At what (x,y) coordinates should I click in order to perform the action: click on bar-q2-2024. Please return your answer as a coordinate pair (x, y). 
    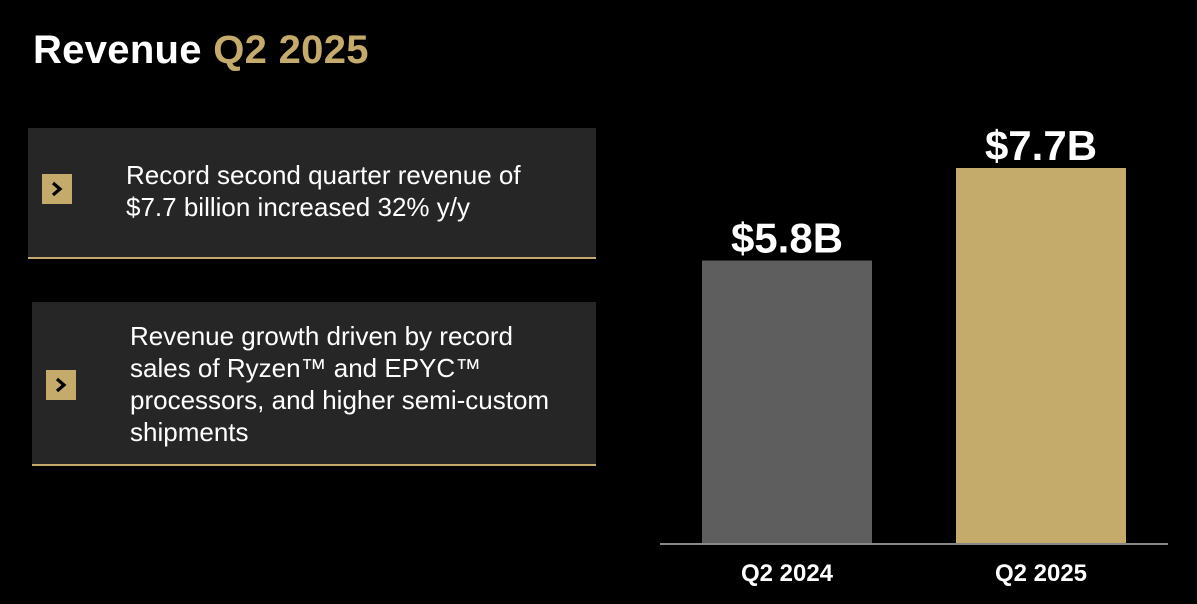
    Looking at the image, I should click on (787, 401).